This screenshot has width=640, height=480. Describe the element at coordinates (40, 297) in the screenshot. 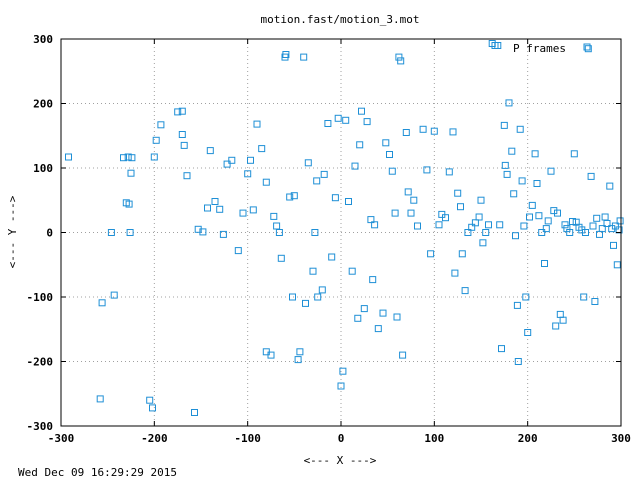

I see `y-tick-label: -100` at that location.